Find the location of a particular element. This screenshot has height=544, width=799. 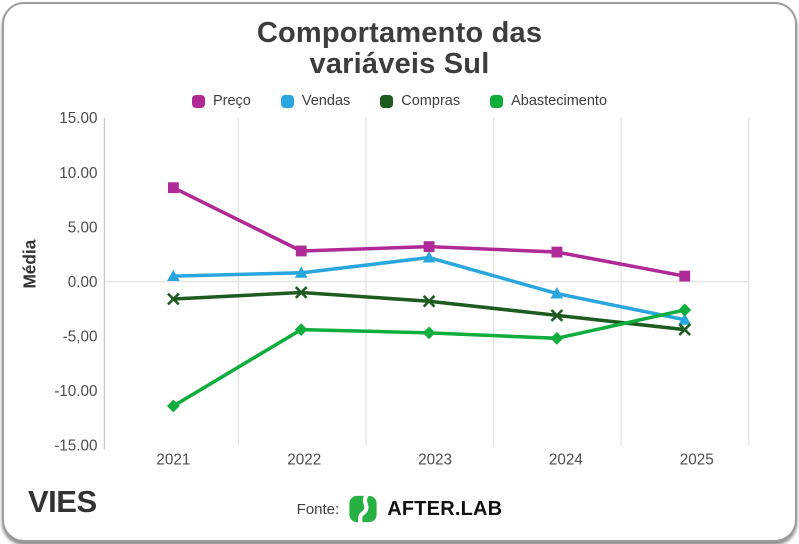

series-vendas is located at coordinates (429, 288).